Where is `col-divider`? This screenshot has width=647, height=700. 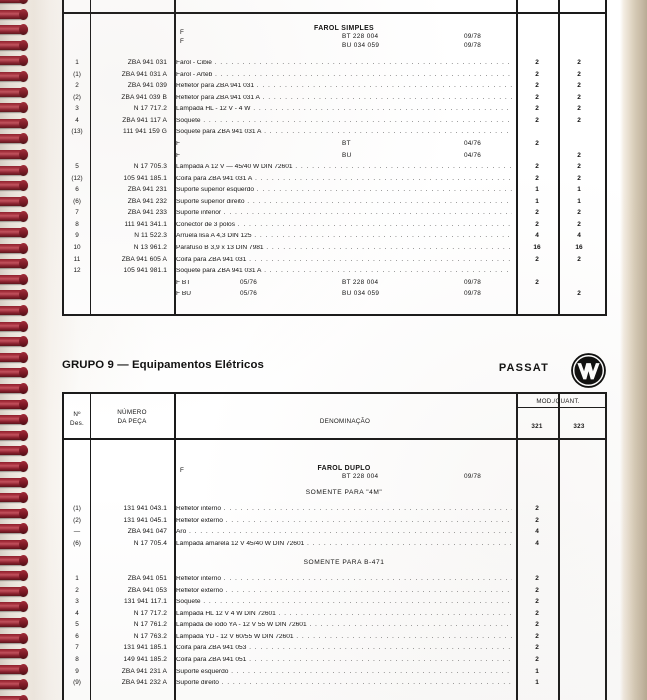 col-divider is located at coordinates (517, 547).